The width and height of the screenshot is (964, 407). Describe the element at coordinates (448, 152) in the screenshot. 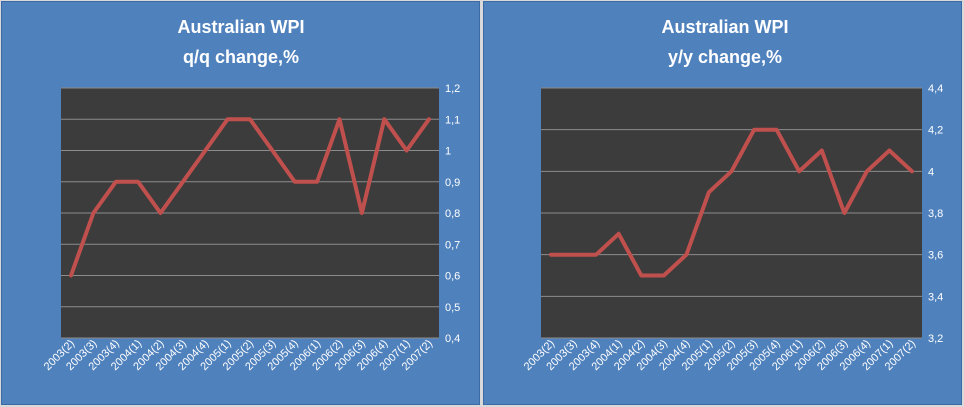

I see `y-tick-label: 1` at that location.